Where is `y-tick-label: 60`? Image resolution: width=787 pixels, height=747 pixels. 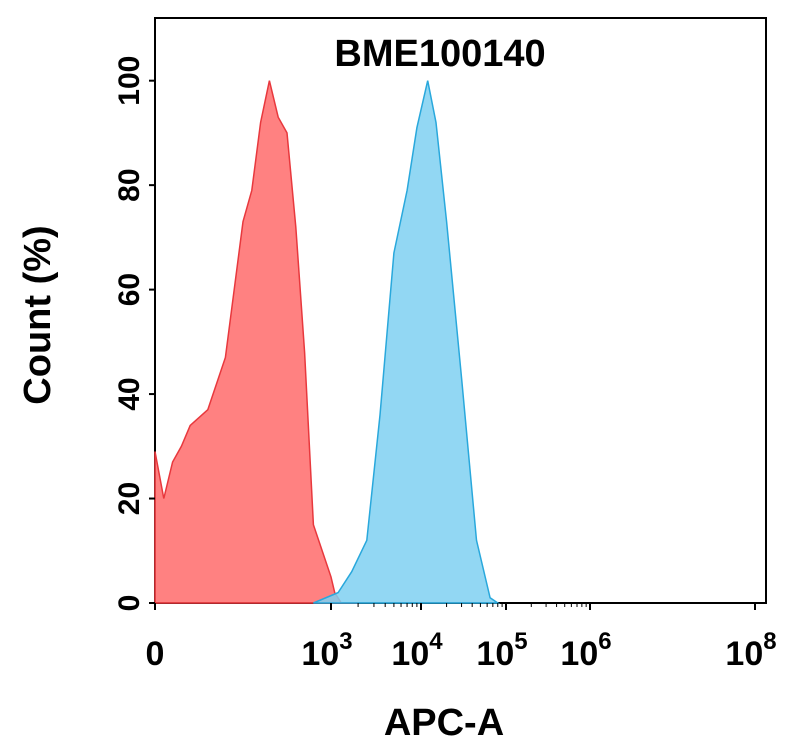 y-tick-label: 60 is located at coordinates (129, 289).